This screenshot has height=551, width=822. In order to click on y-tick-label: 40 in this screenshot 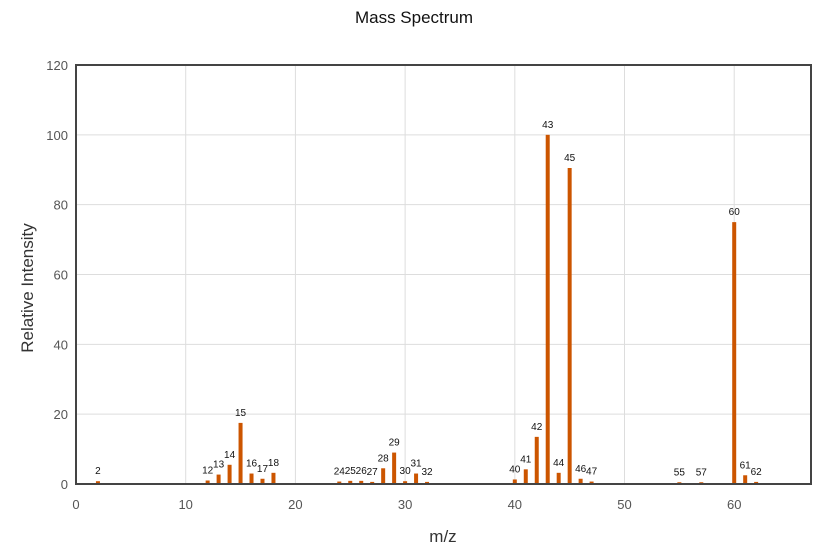, I will do `click(61, 344)`.